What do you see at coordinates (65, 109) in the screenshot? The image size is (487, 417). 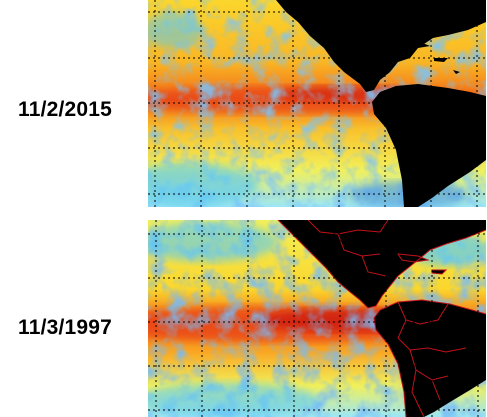 I see `panel-date-label-2015: 11/2/2015` at bounding box center [65, 109].